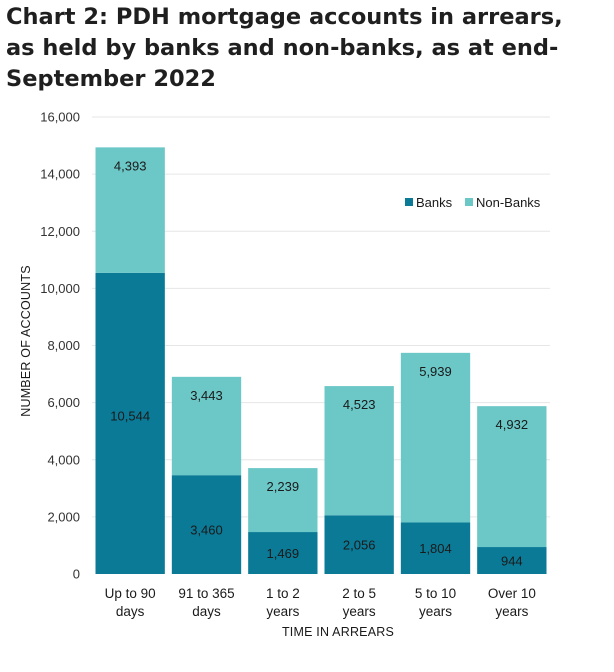  I want to click on y-tick-label: 4,000, so click(63, 459).